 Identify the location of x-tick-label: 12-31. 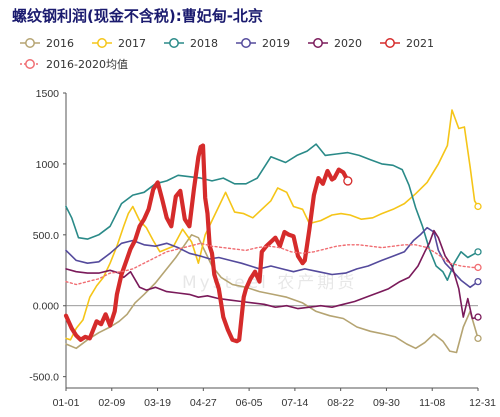
(482, 403).